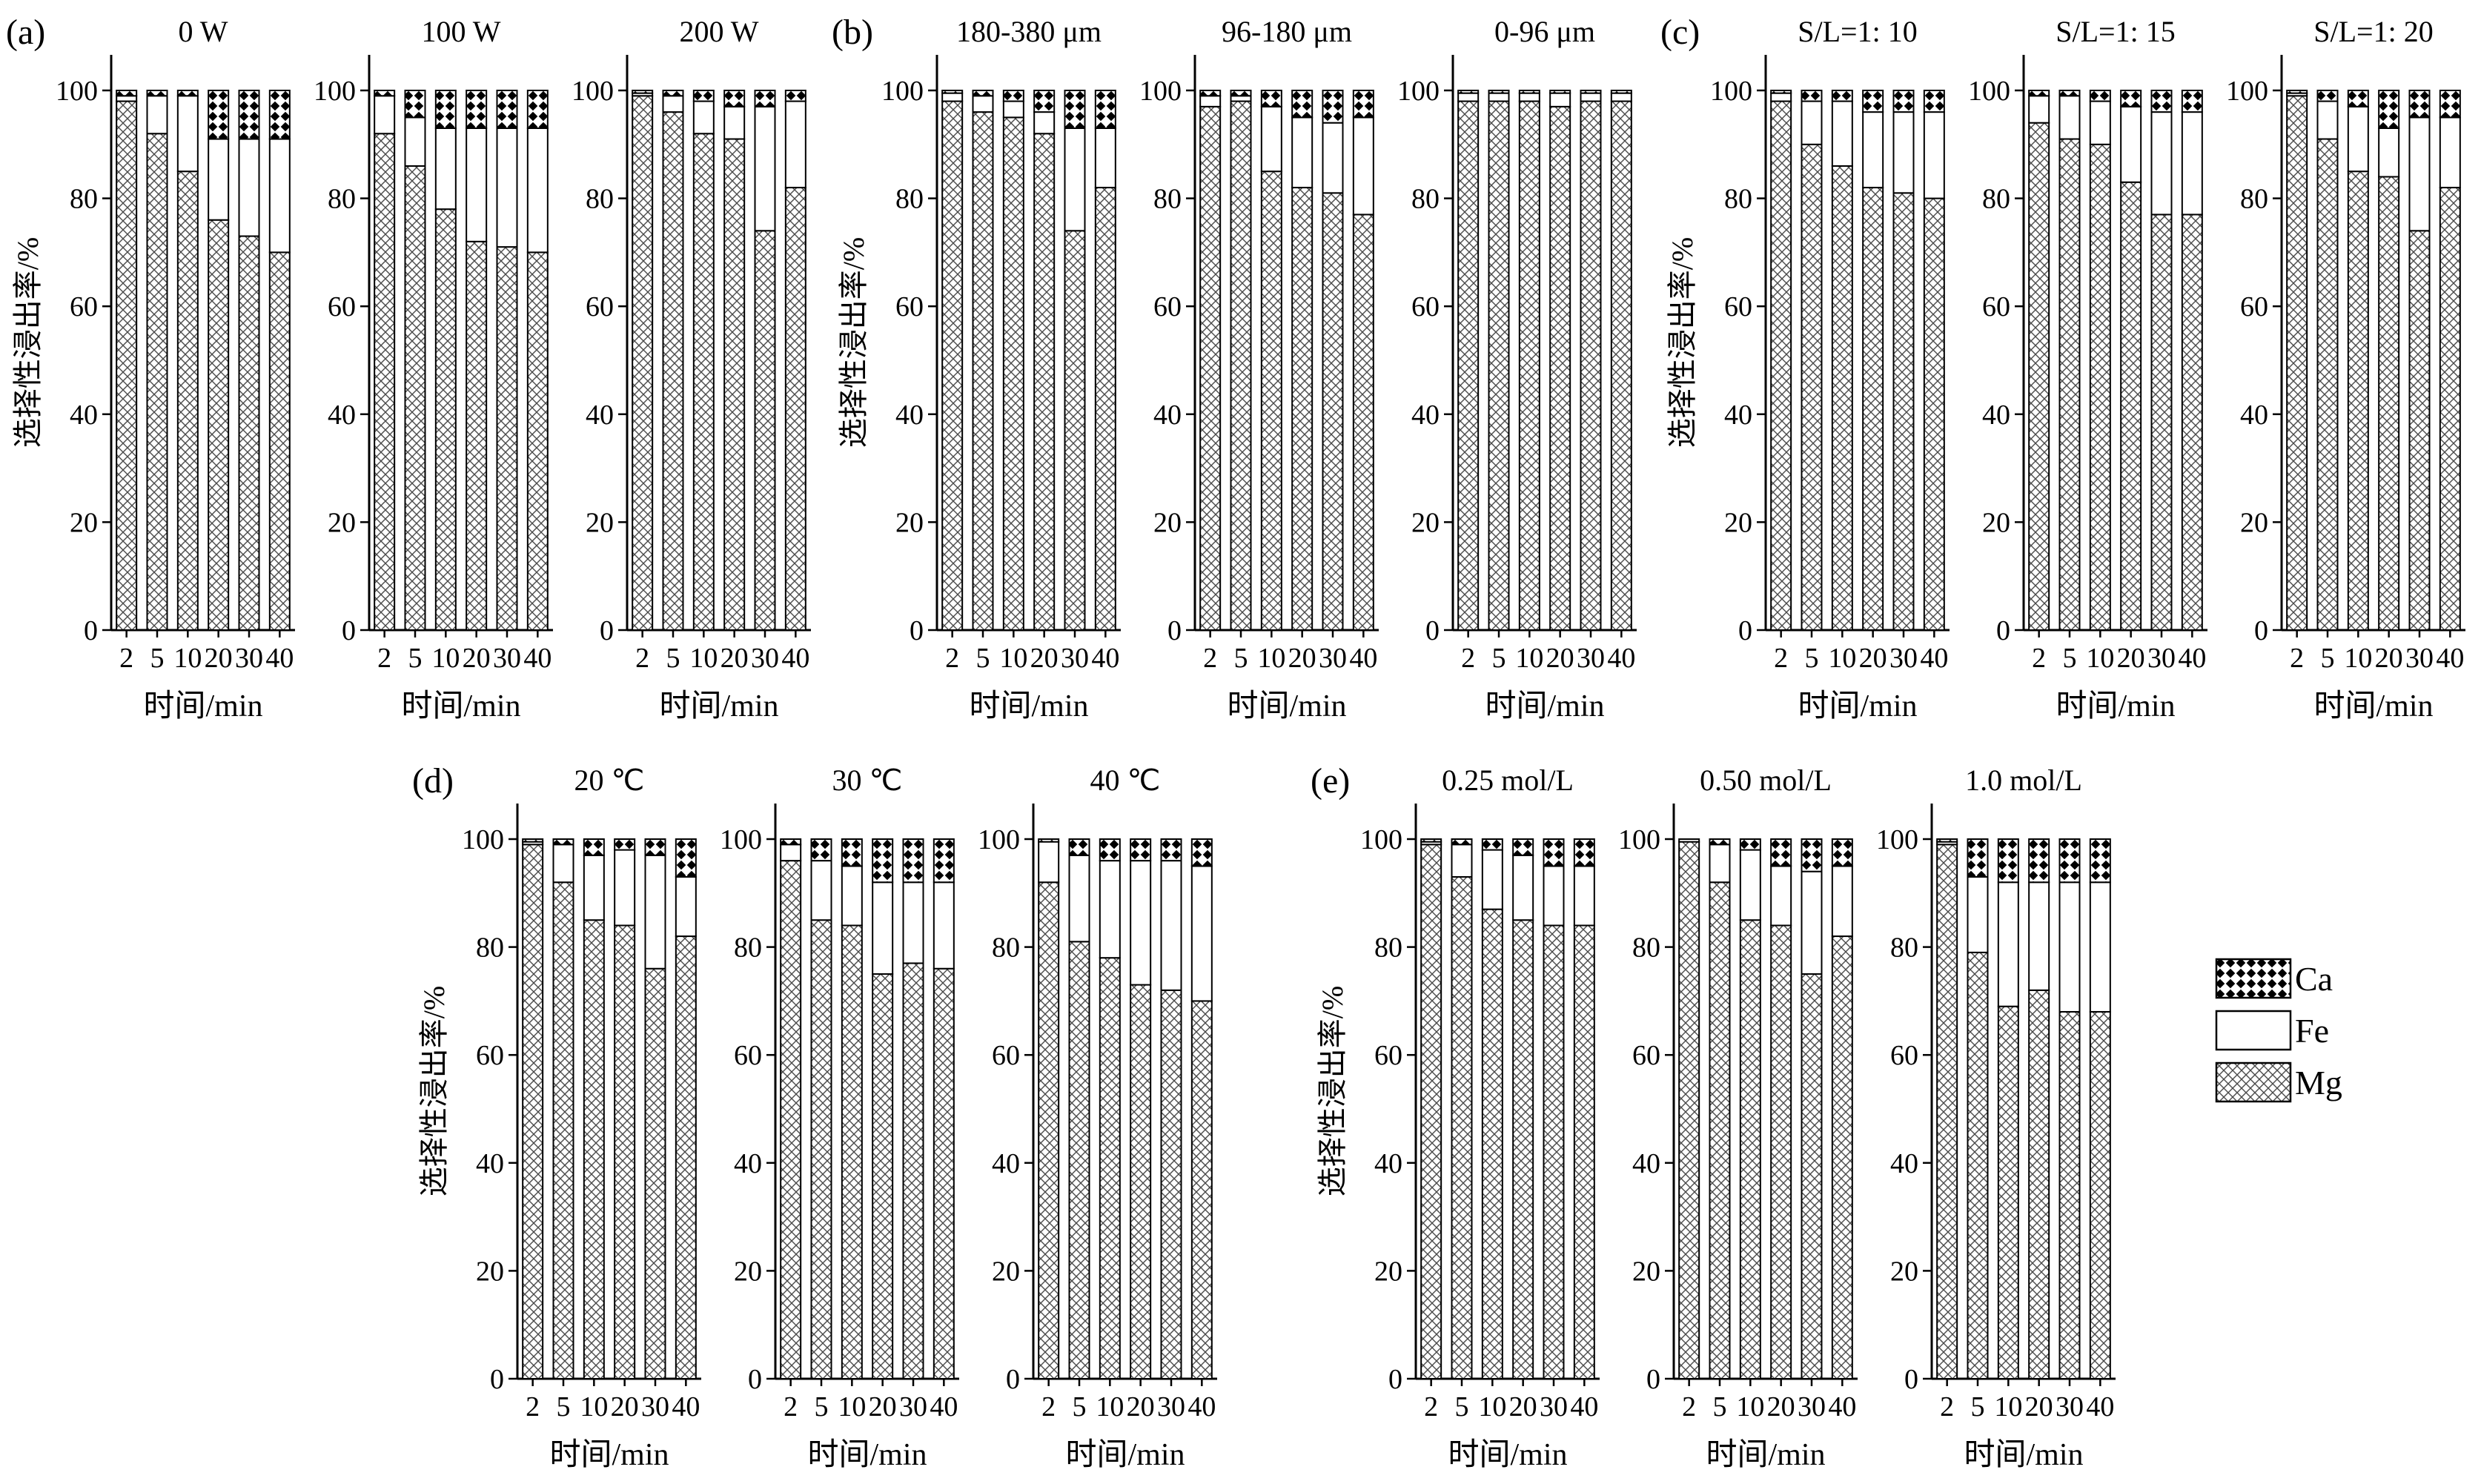 The image size is (2481, 1484). I want to click on panel-letter: (e), so click(1331, 781).